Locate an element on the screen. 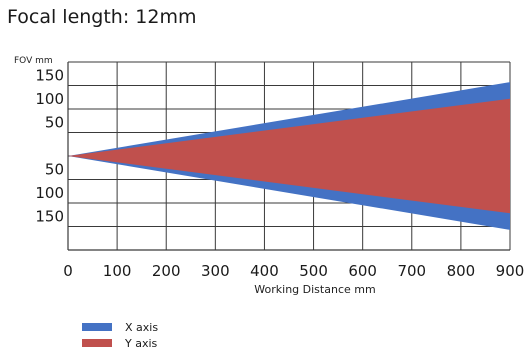 This screenshot has height=353, width=525. x-tick-label: 0 is located at coordinates (68, 271).